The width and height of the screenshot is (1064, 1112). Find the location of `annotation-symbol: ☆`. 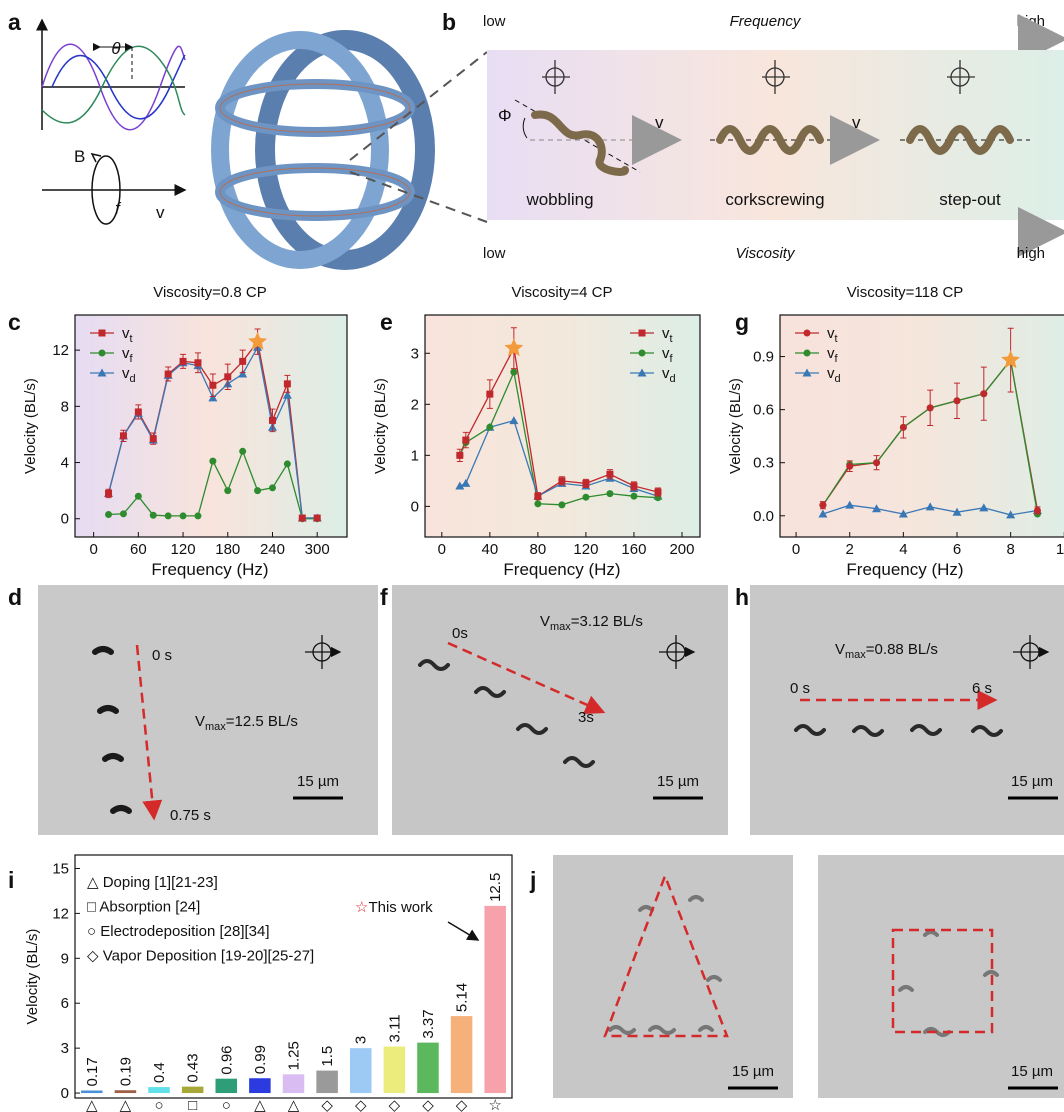

annotation-symbol: ☆ is located at coordinates (361, 907).